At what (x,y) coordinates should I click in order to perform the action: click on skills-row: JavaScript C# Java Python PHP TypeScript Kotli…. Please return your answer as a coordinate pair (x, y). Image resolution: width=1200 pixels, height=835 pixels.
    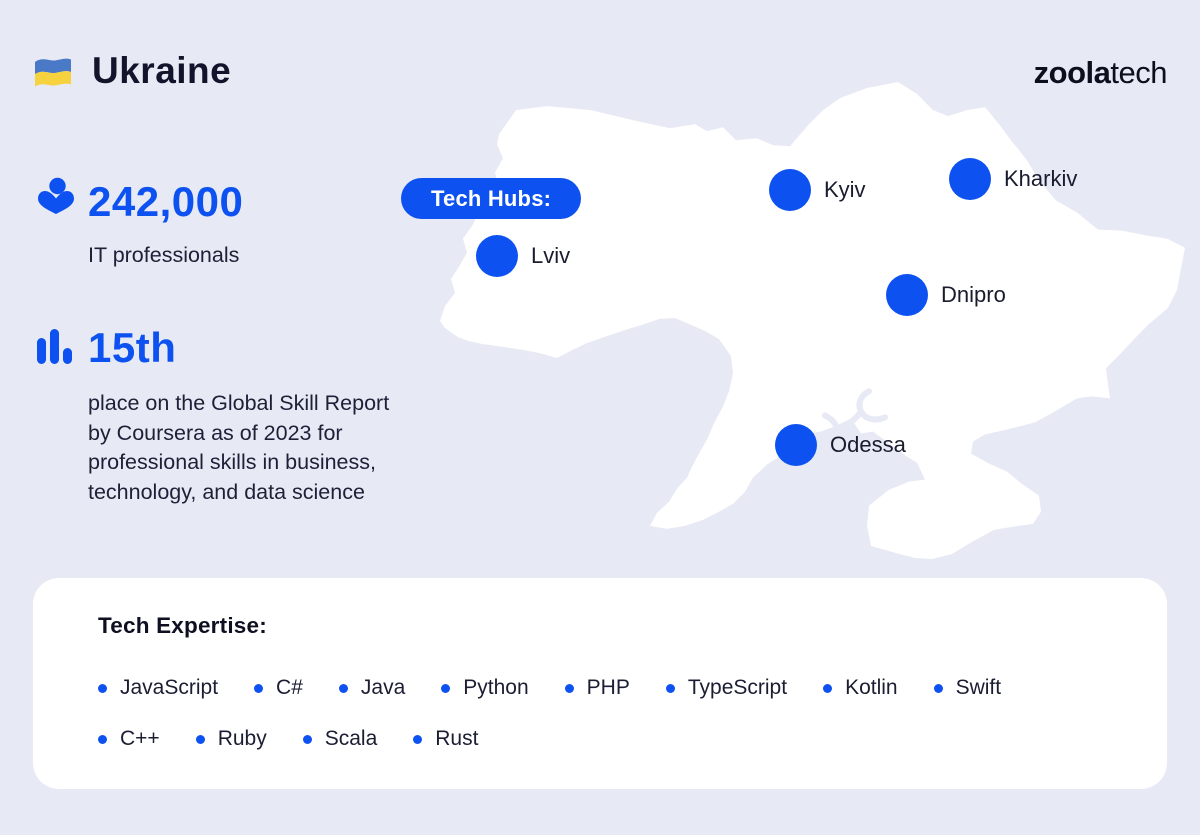
    Looking at the image, I should click on (549, 688).